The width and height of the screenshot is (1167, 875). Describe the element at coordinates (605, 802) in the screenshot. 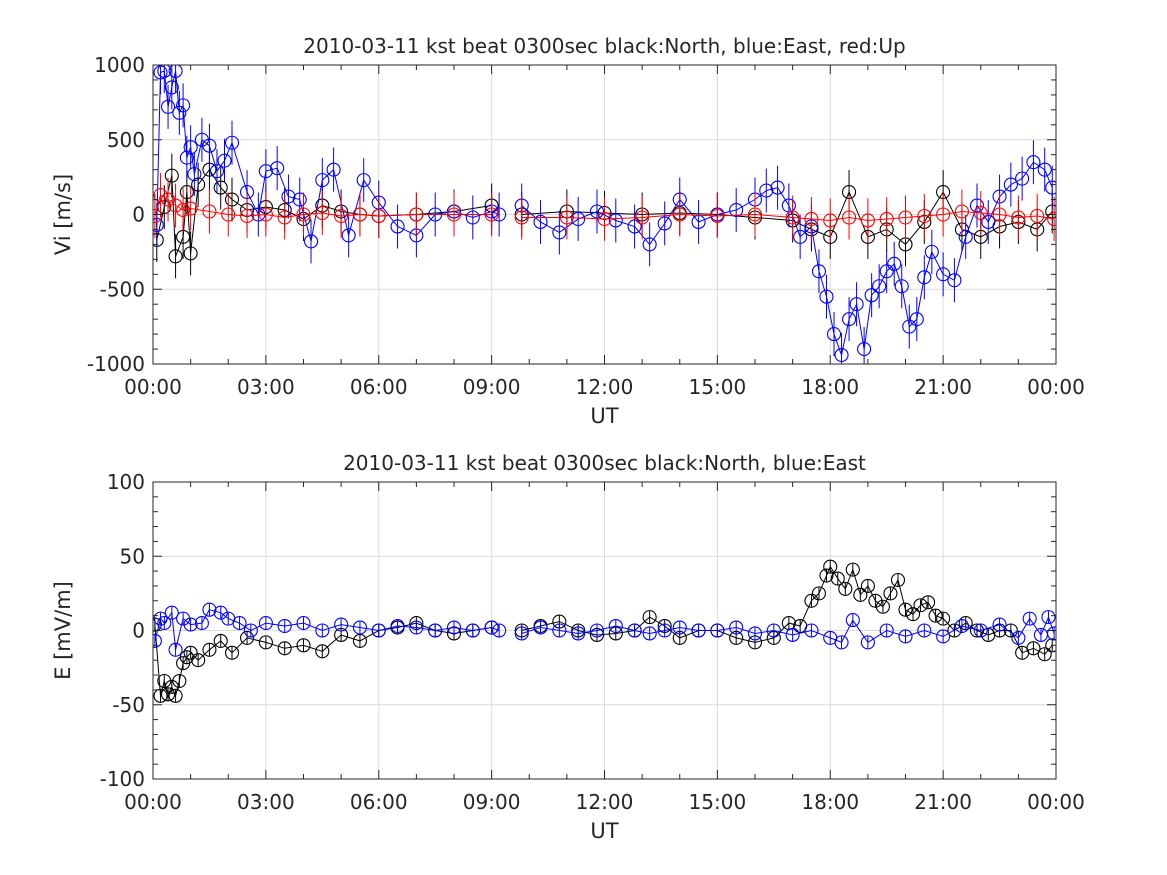

I see `x-tick-label: 12:00` at that location.